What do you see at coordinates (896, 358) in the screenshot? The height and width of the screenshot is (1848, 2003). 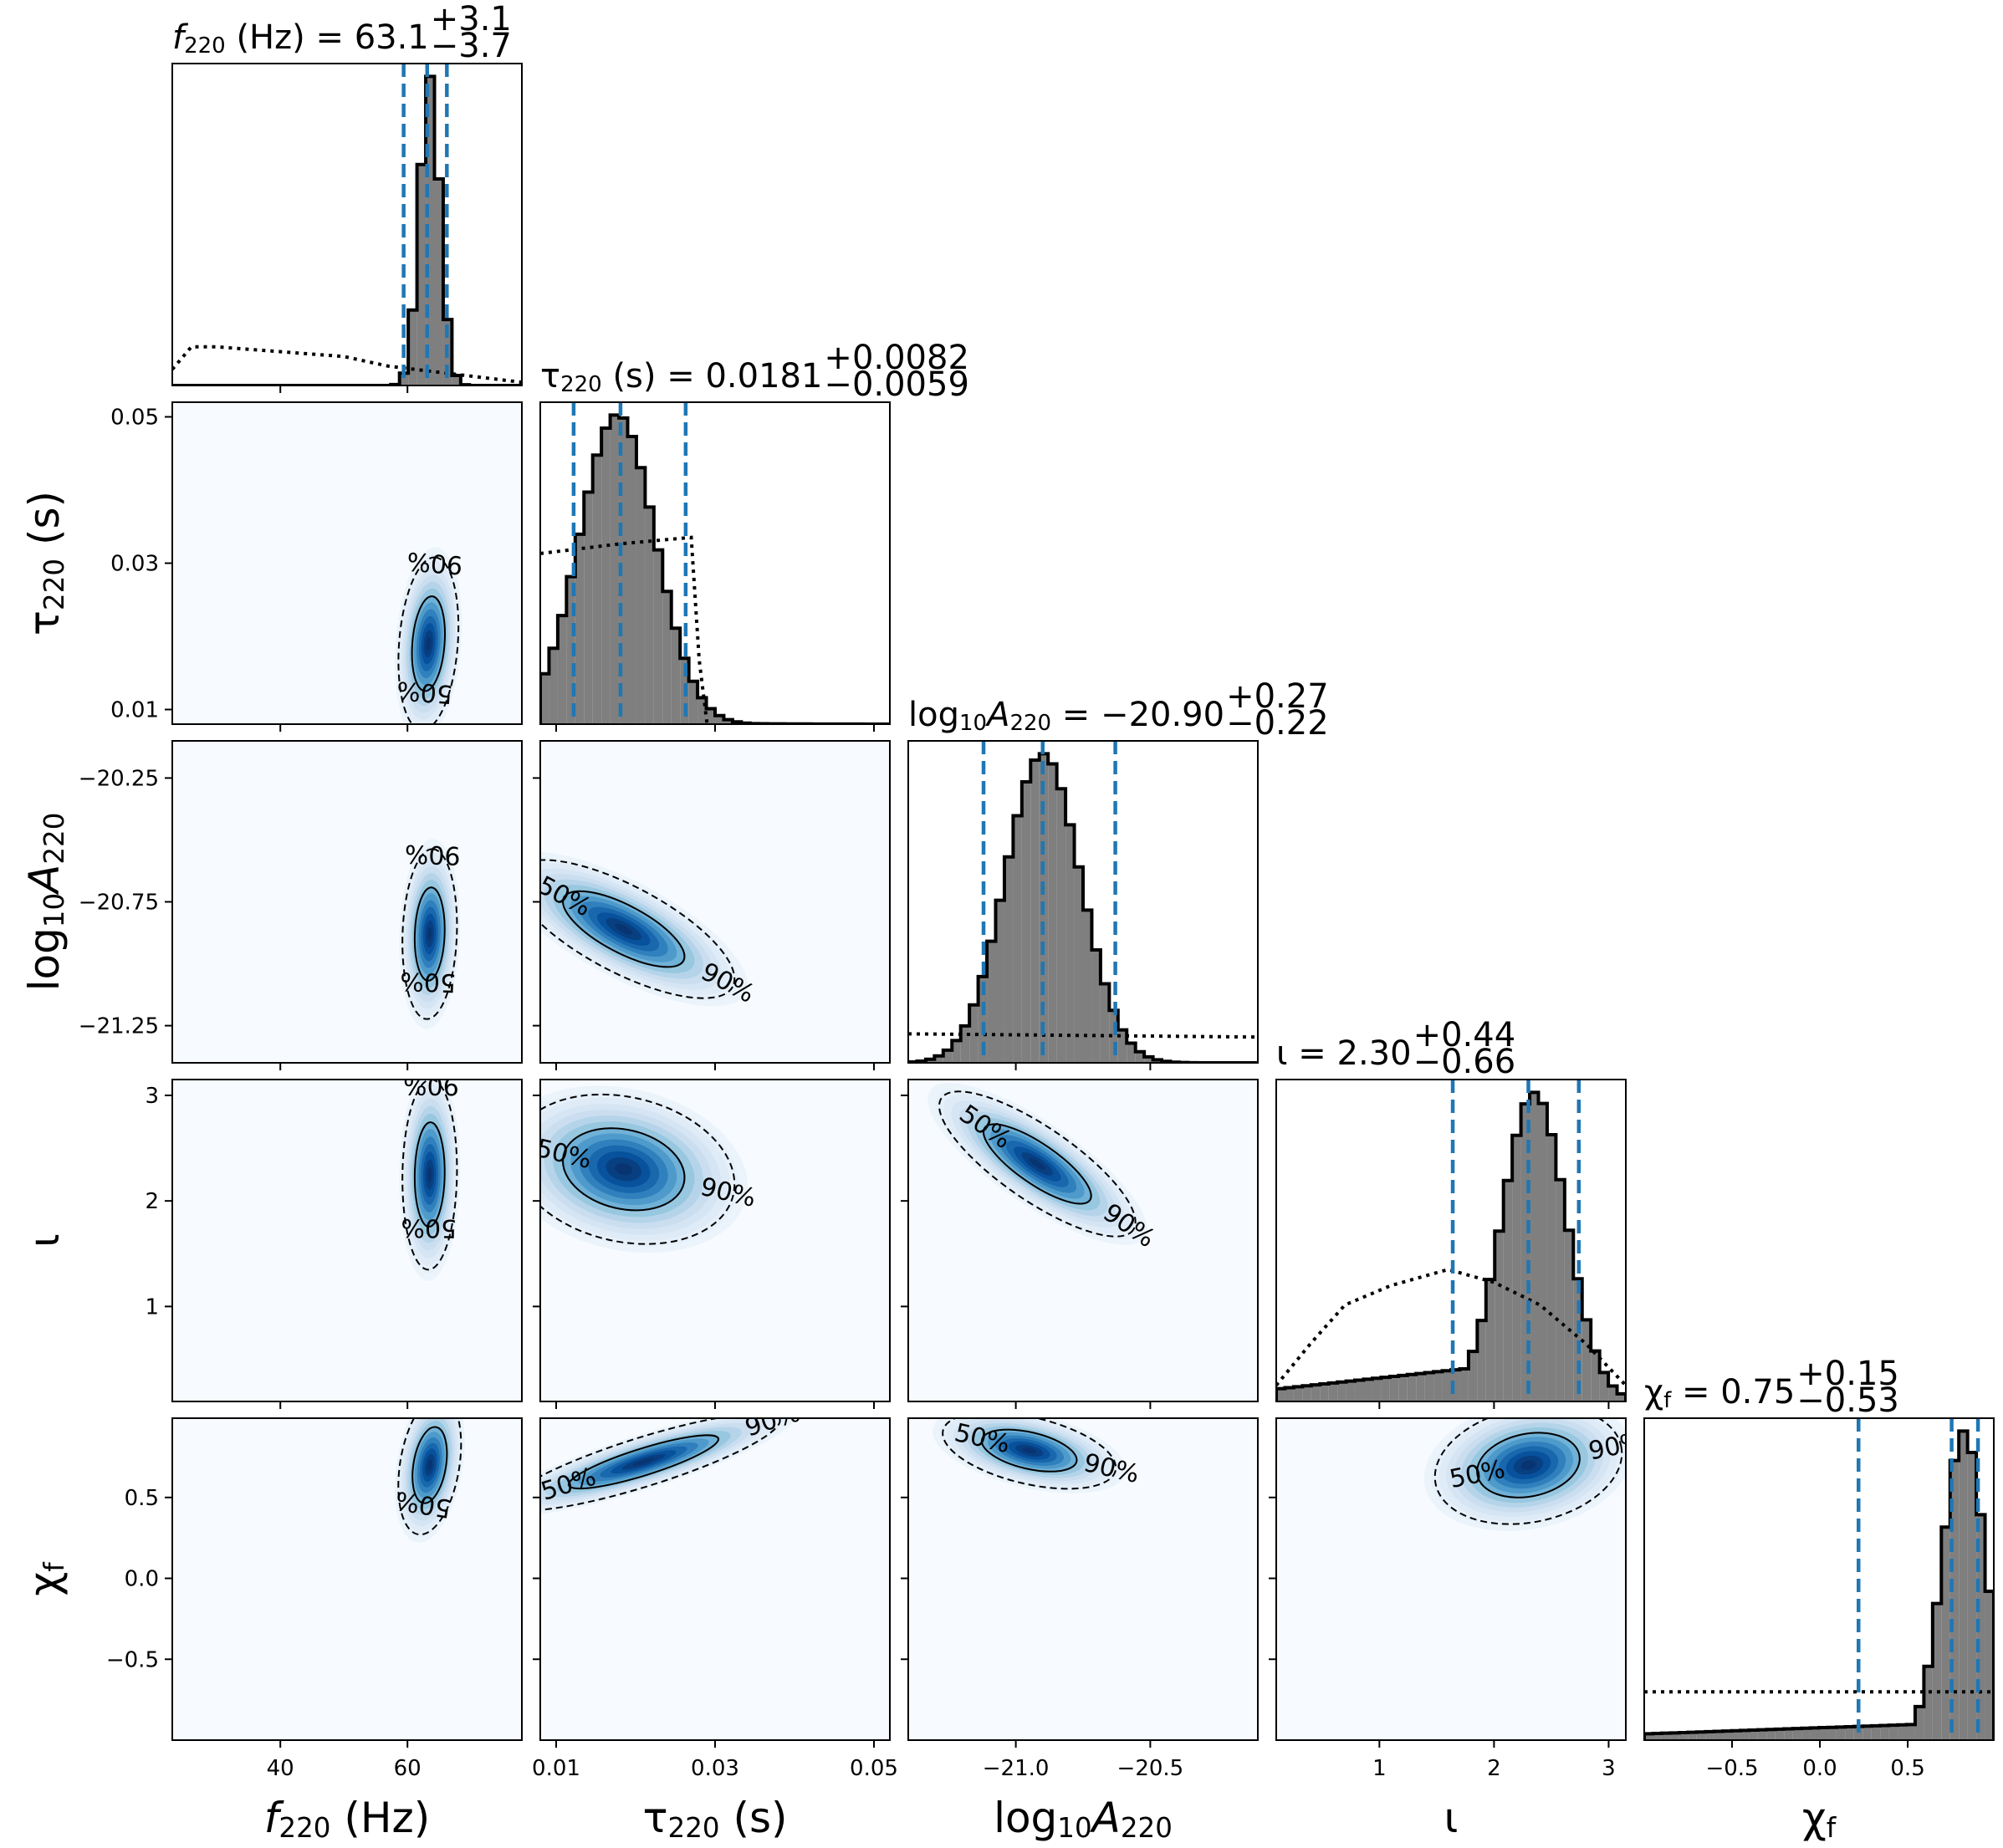 I see `title-upper-error: +0.0082` at bounding box center [896, 358].